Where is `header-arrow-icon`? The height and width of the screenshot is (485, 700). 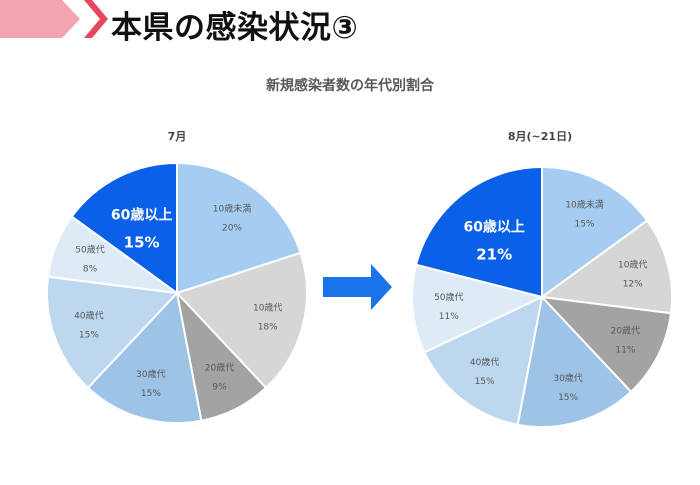
header-arrow-icon is located at coordinates (54, 19).